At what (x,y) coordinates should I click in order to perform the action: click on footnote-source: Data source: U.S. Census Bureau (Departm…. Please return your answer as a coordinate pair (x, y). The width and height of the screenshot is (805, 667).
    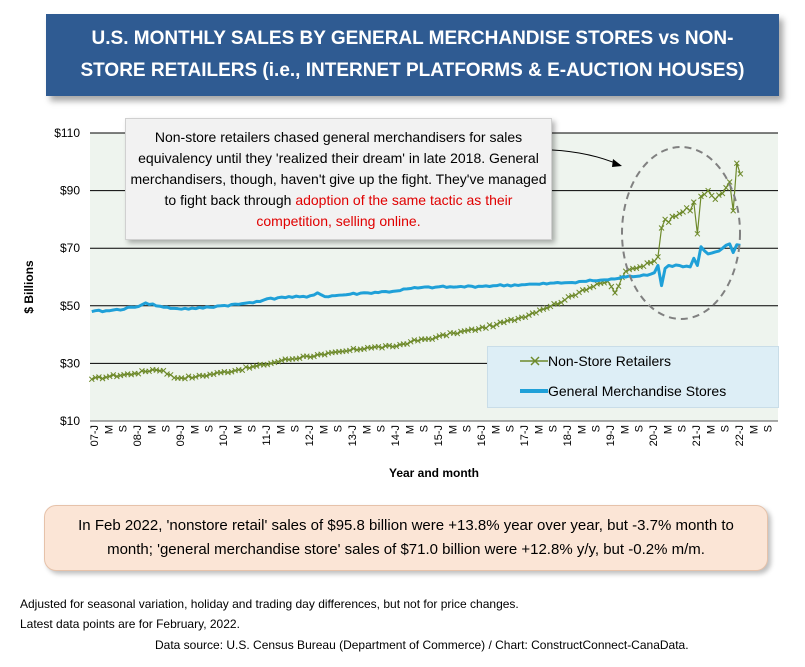
    Looking at the image, I should click on (422, 645).